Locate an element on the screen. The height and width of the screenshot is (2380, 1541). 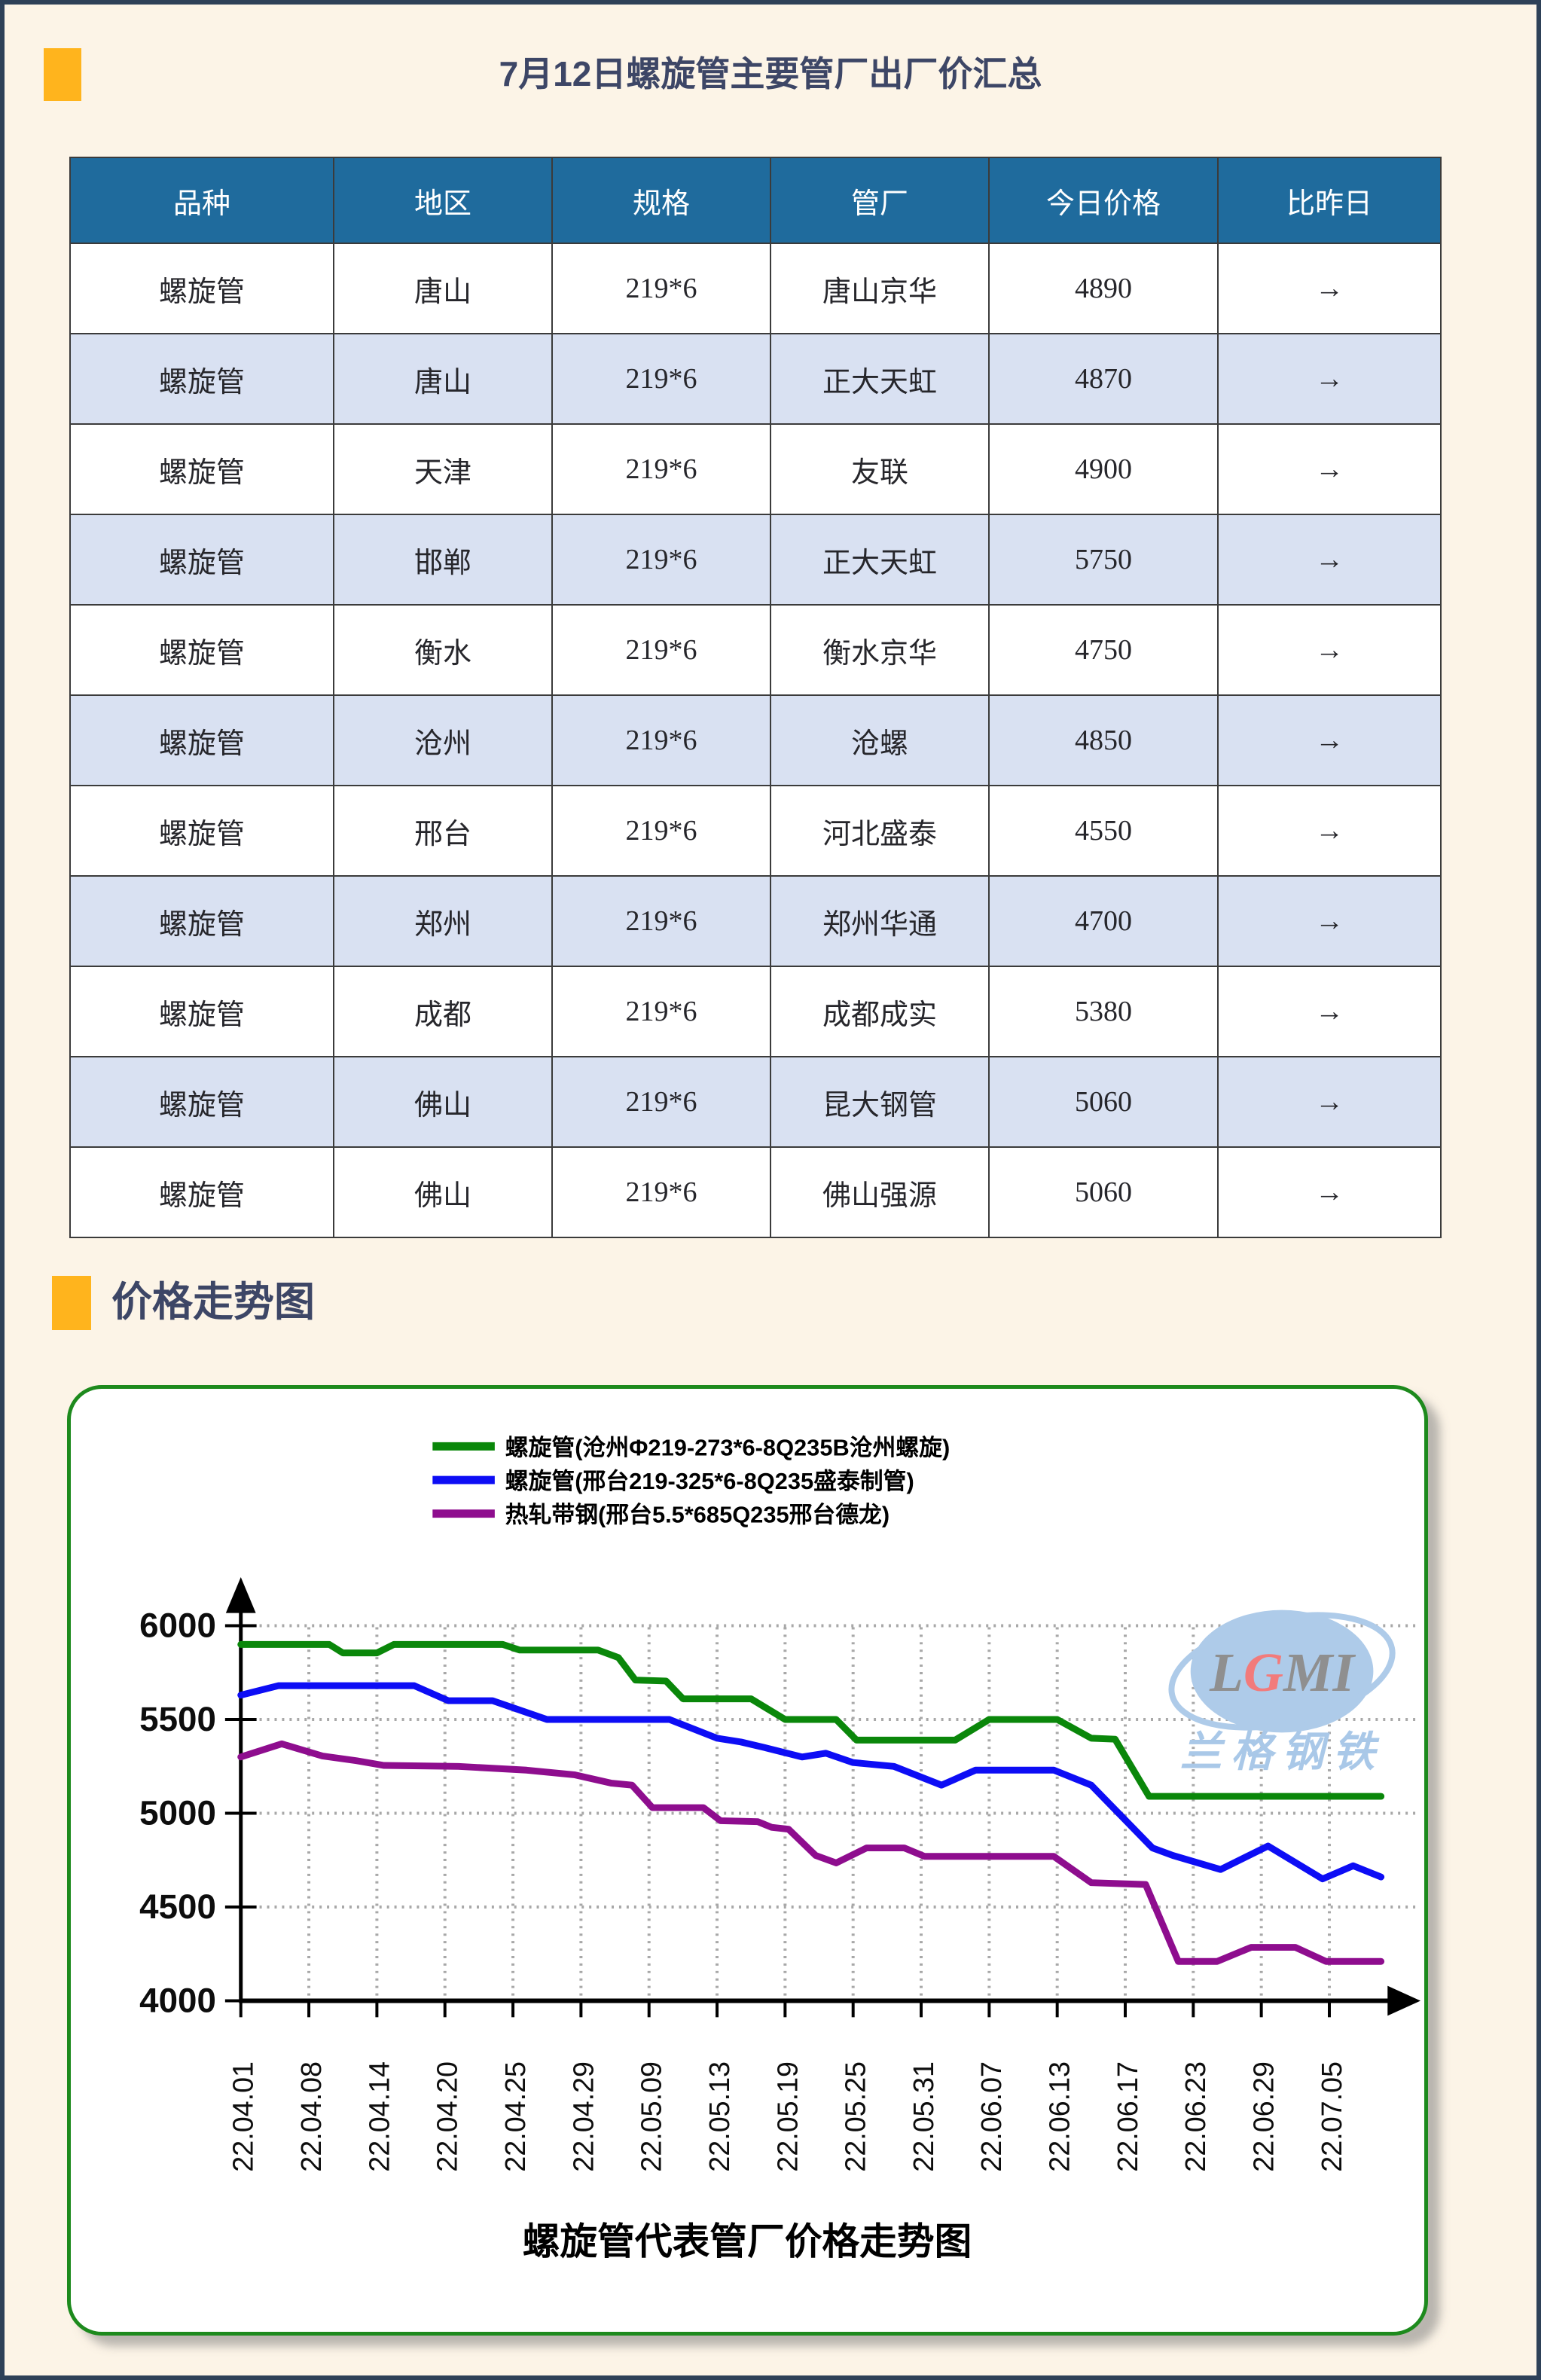
table-cell: 昆大钢管 is located at coordinates (880, 1102).